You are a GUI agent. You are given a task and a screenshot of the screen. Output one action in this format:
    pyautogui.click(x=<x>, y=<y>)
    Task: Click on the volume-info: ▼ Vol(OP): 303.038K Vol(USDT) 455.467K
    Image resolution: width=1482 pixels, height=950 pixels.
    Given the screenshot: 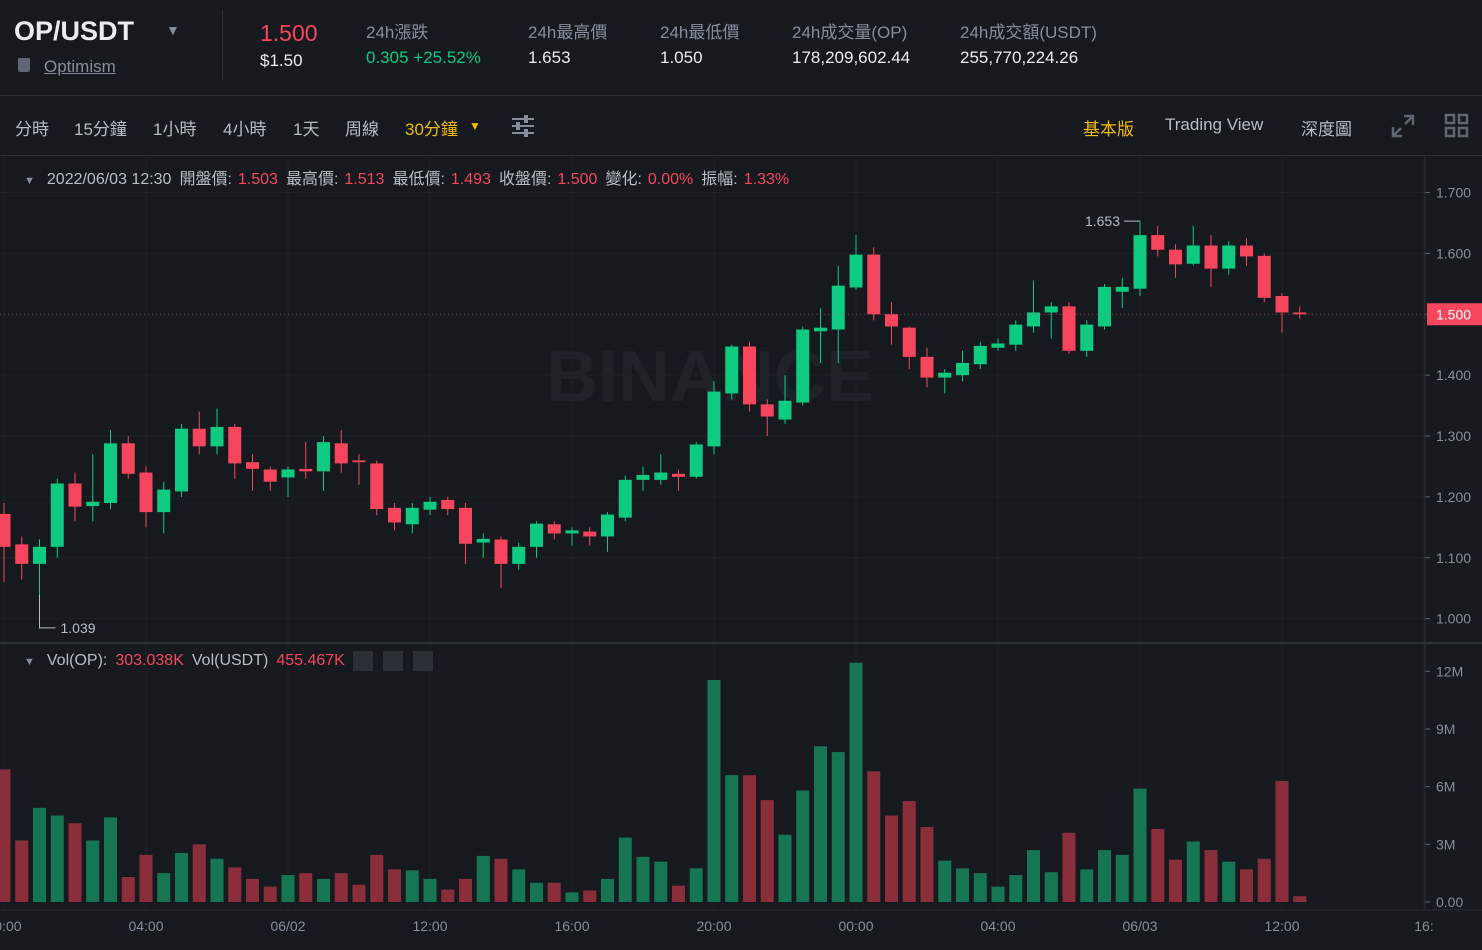 What is the action you would take?
    pyautogui.click(x=233, y=661)
    